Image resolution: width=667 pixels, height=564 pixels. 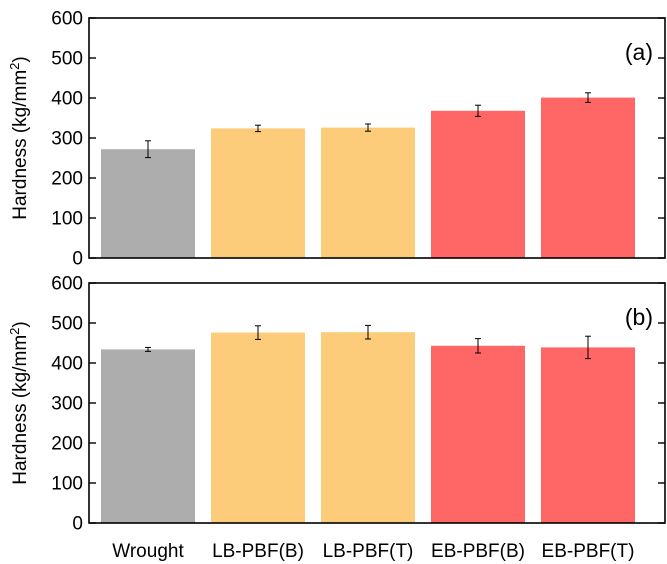 I want to click on x-tick-label-0: Wrought, so click(x=148, y=551).